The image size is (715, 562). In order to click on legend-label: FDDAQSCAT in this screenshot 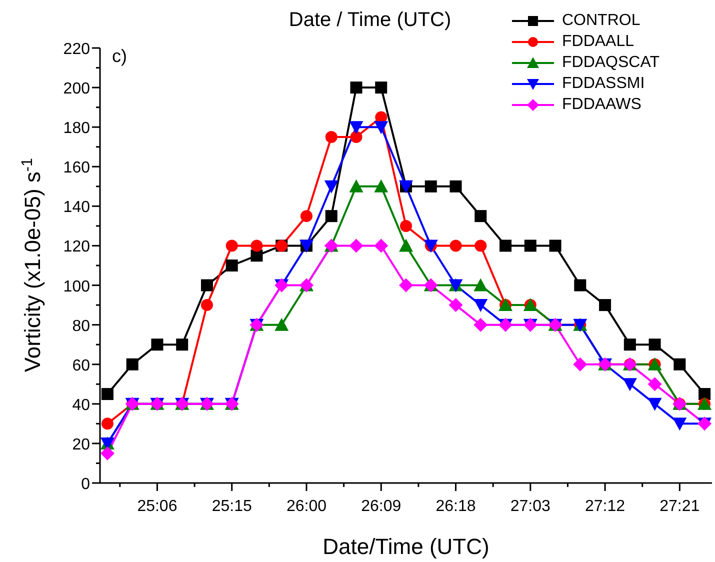, I will do `click(611, 63)`.